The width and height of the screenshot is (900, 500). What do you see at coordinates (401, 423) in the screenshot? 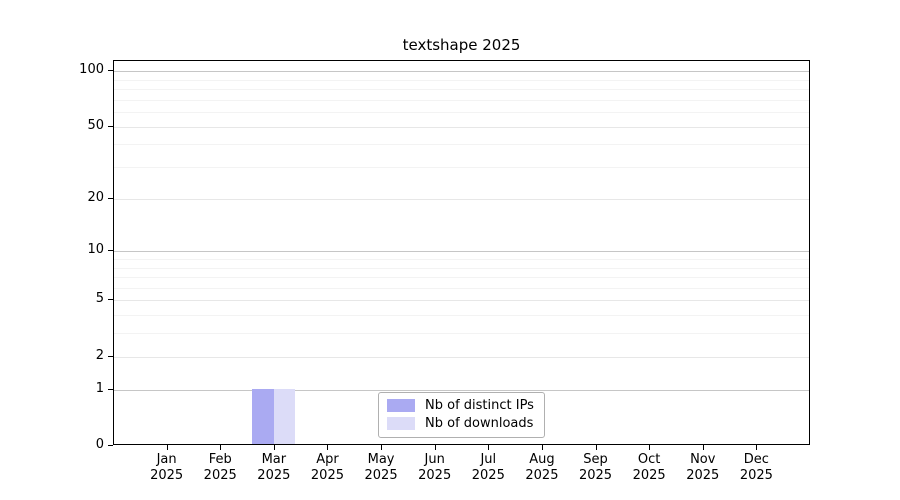
I see `legend-swatch-downloads` at bounding box center [401, 423].